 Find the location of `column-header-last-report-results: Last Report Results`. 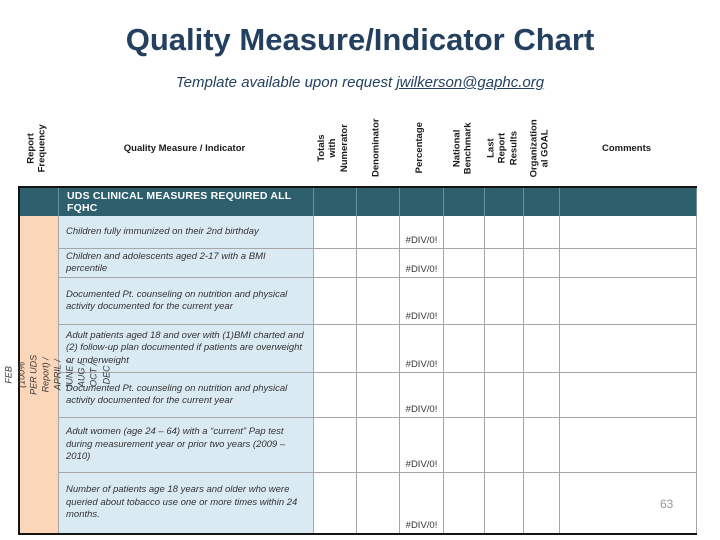

column-header-last-report-results: Last Report Results is located at coordinates (502, 148).